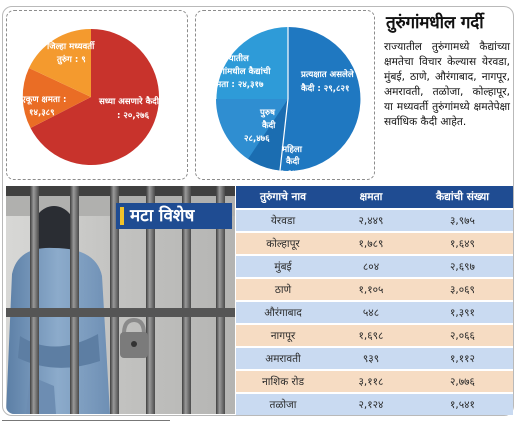 The width and height of the screenshot is (523, 426). What do you see at coordinates (371, 335) in the screenshot?
I see `cell-capacity: १,६९८` at bounding box center [371, 335].